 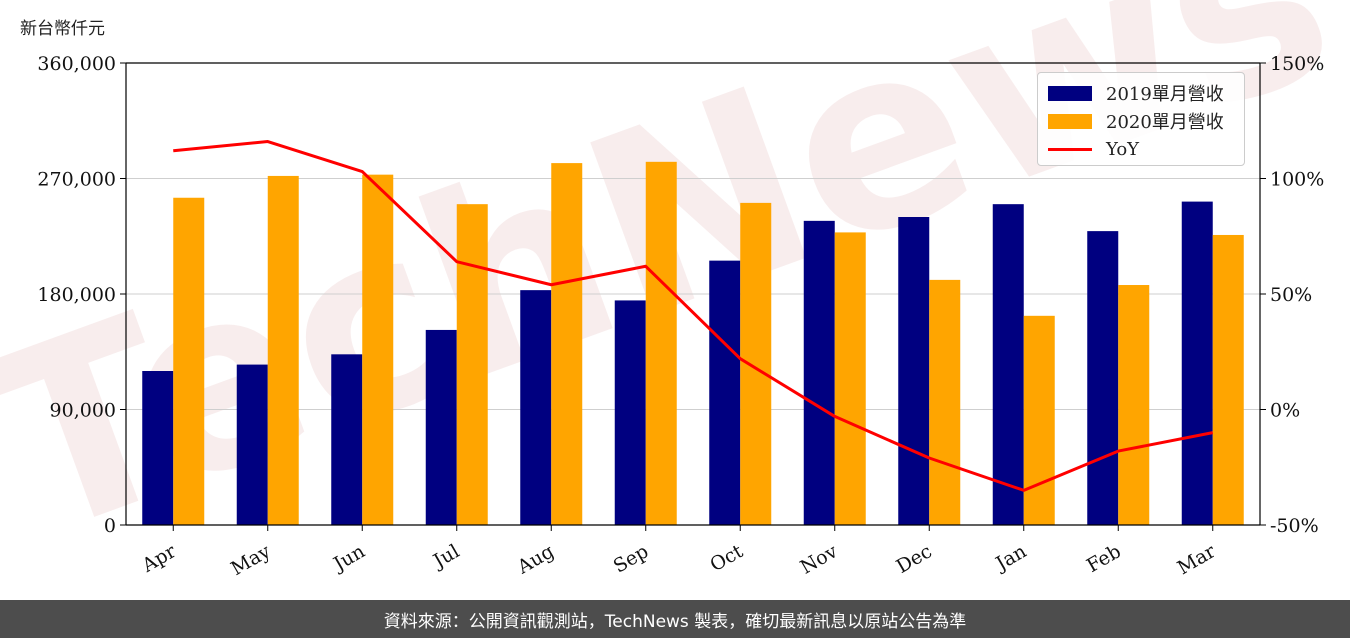 What do you see at coordinates (62, 29) in the screenshot?
I see `y-axis-unit-label: 新台幣仟元` at bounding box center [62, 29].